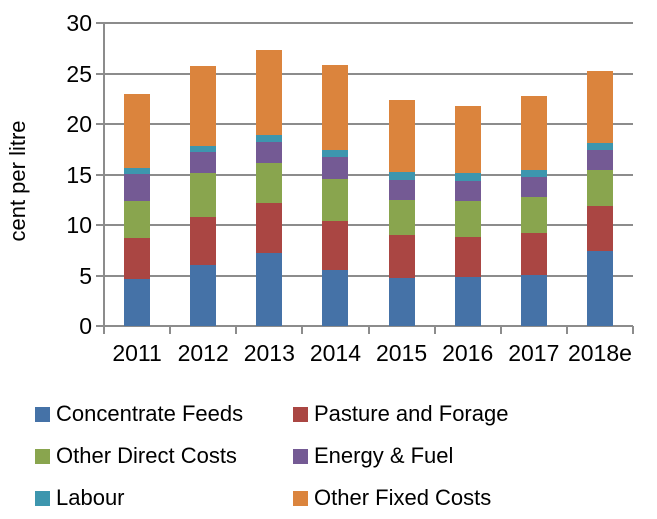 The width and height of the screenshot is (657, 519). Describe the element at coordinates (468, 353) in the screenshot. I see `x-tick-label-2016: 2016` at that location.